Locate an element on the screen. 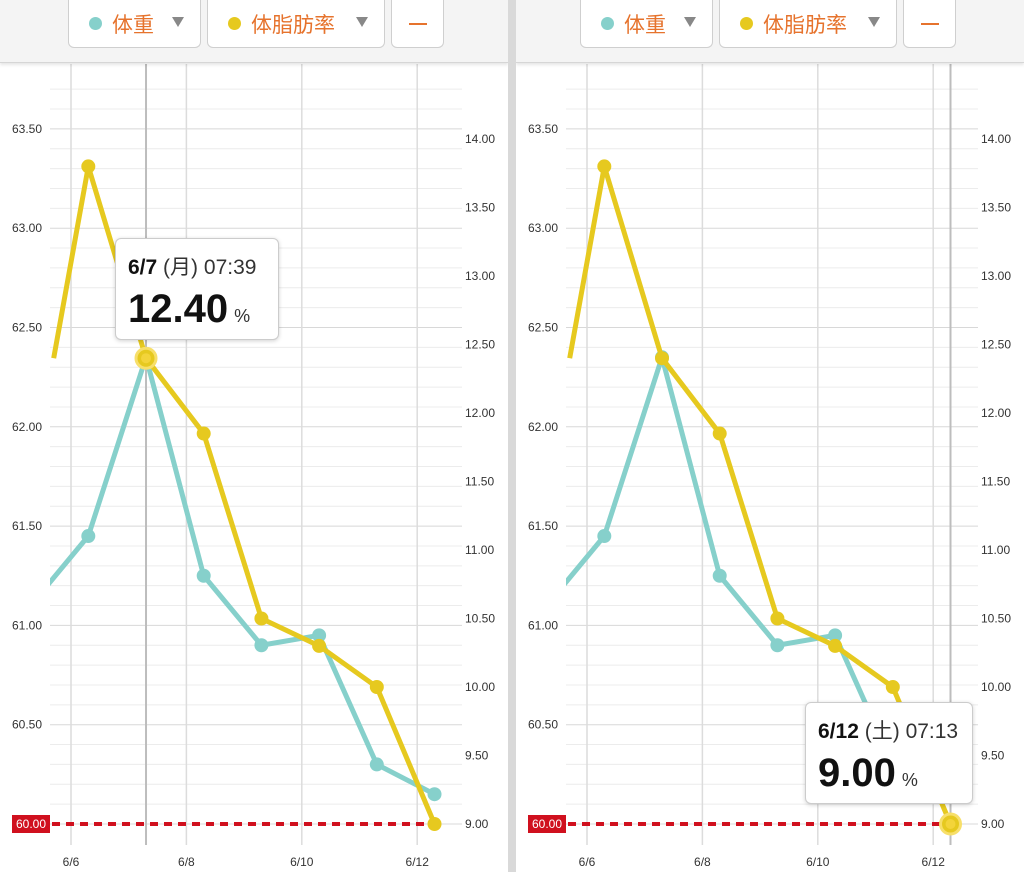 The height and width of the screenshot is (872, 1024). tooltip-time: 07:13 is located at coordinates (932, 731).